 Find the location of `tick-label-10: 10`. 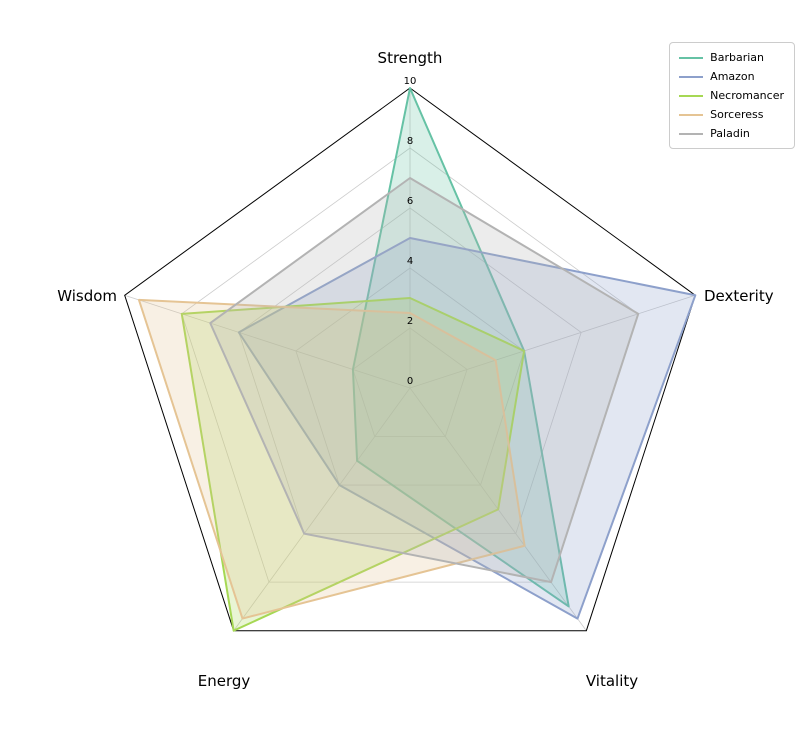

tick-label-10: 10 is located at coordinates (410, 81).